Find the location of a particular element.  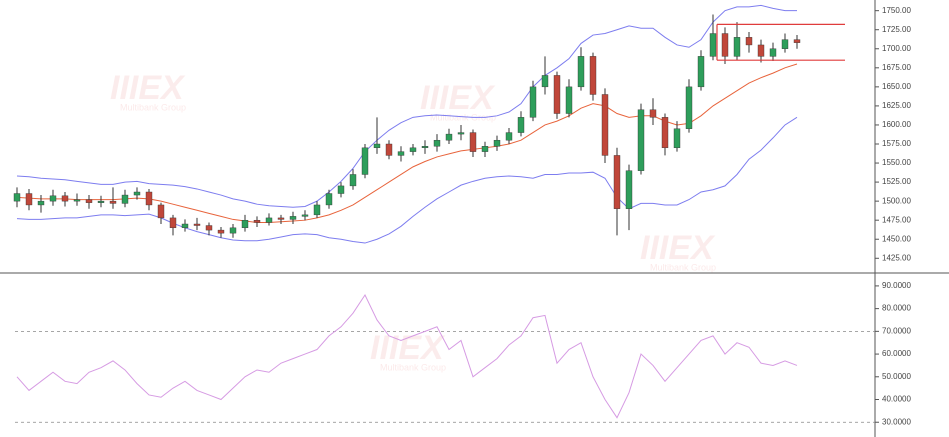

y-tick-label: 1650.00 is located at coordinates (896, 86).